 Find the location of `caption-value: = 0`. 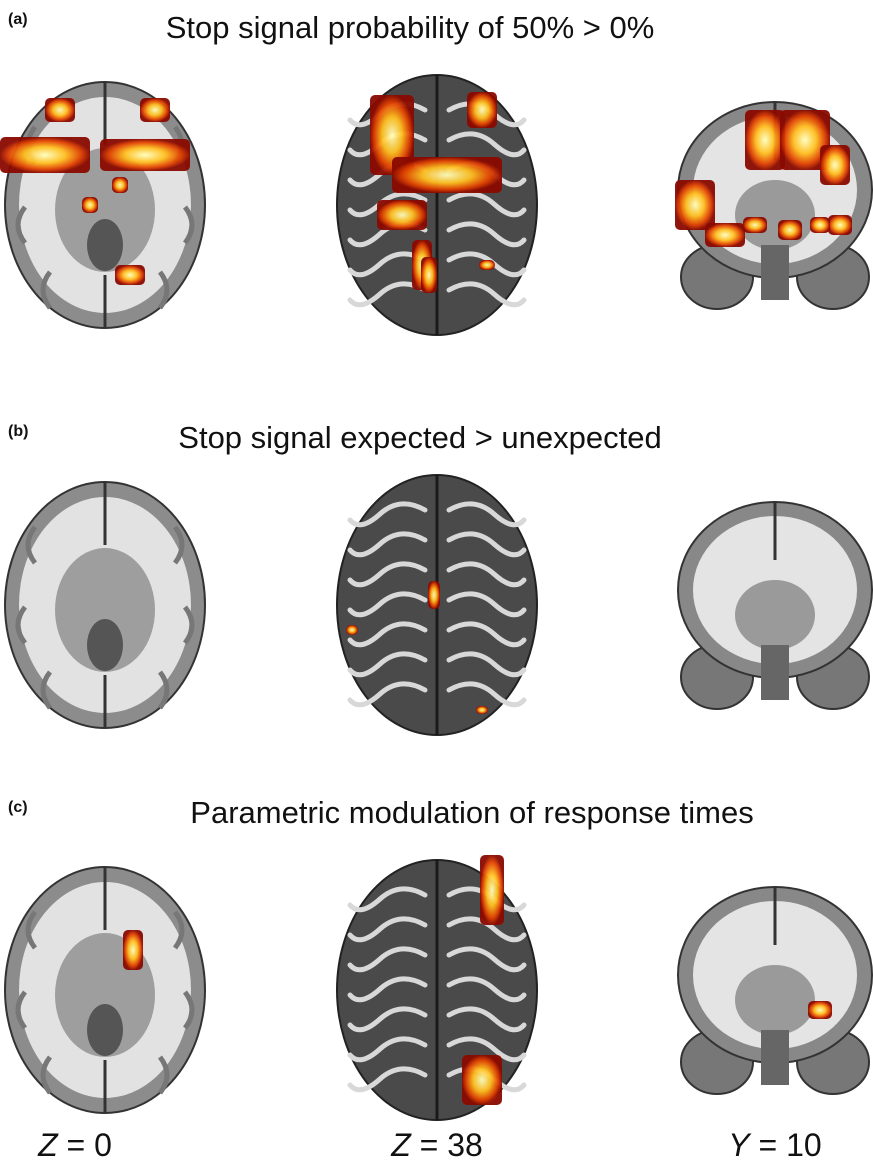

caption-value: = 0 is located at coordinates (85, 1145).